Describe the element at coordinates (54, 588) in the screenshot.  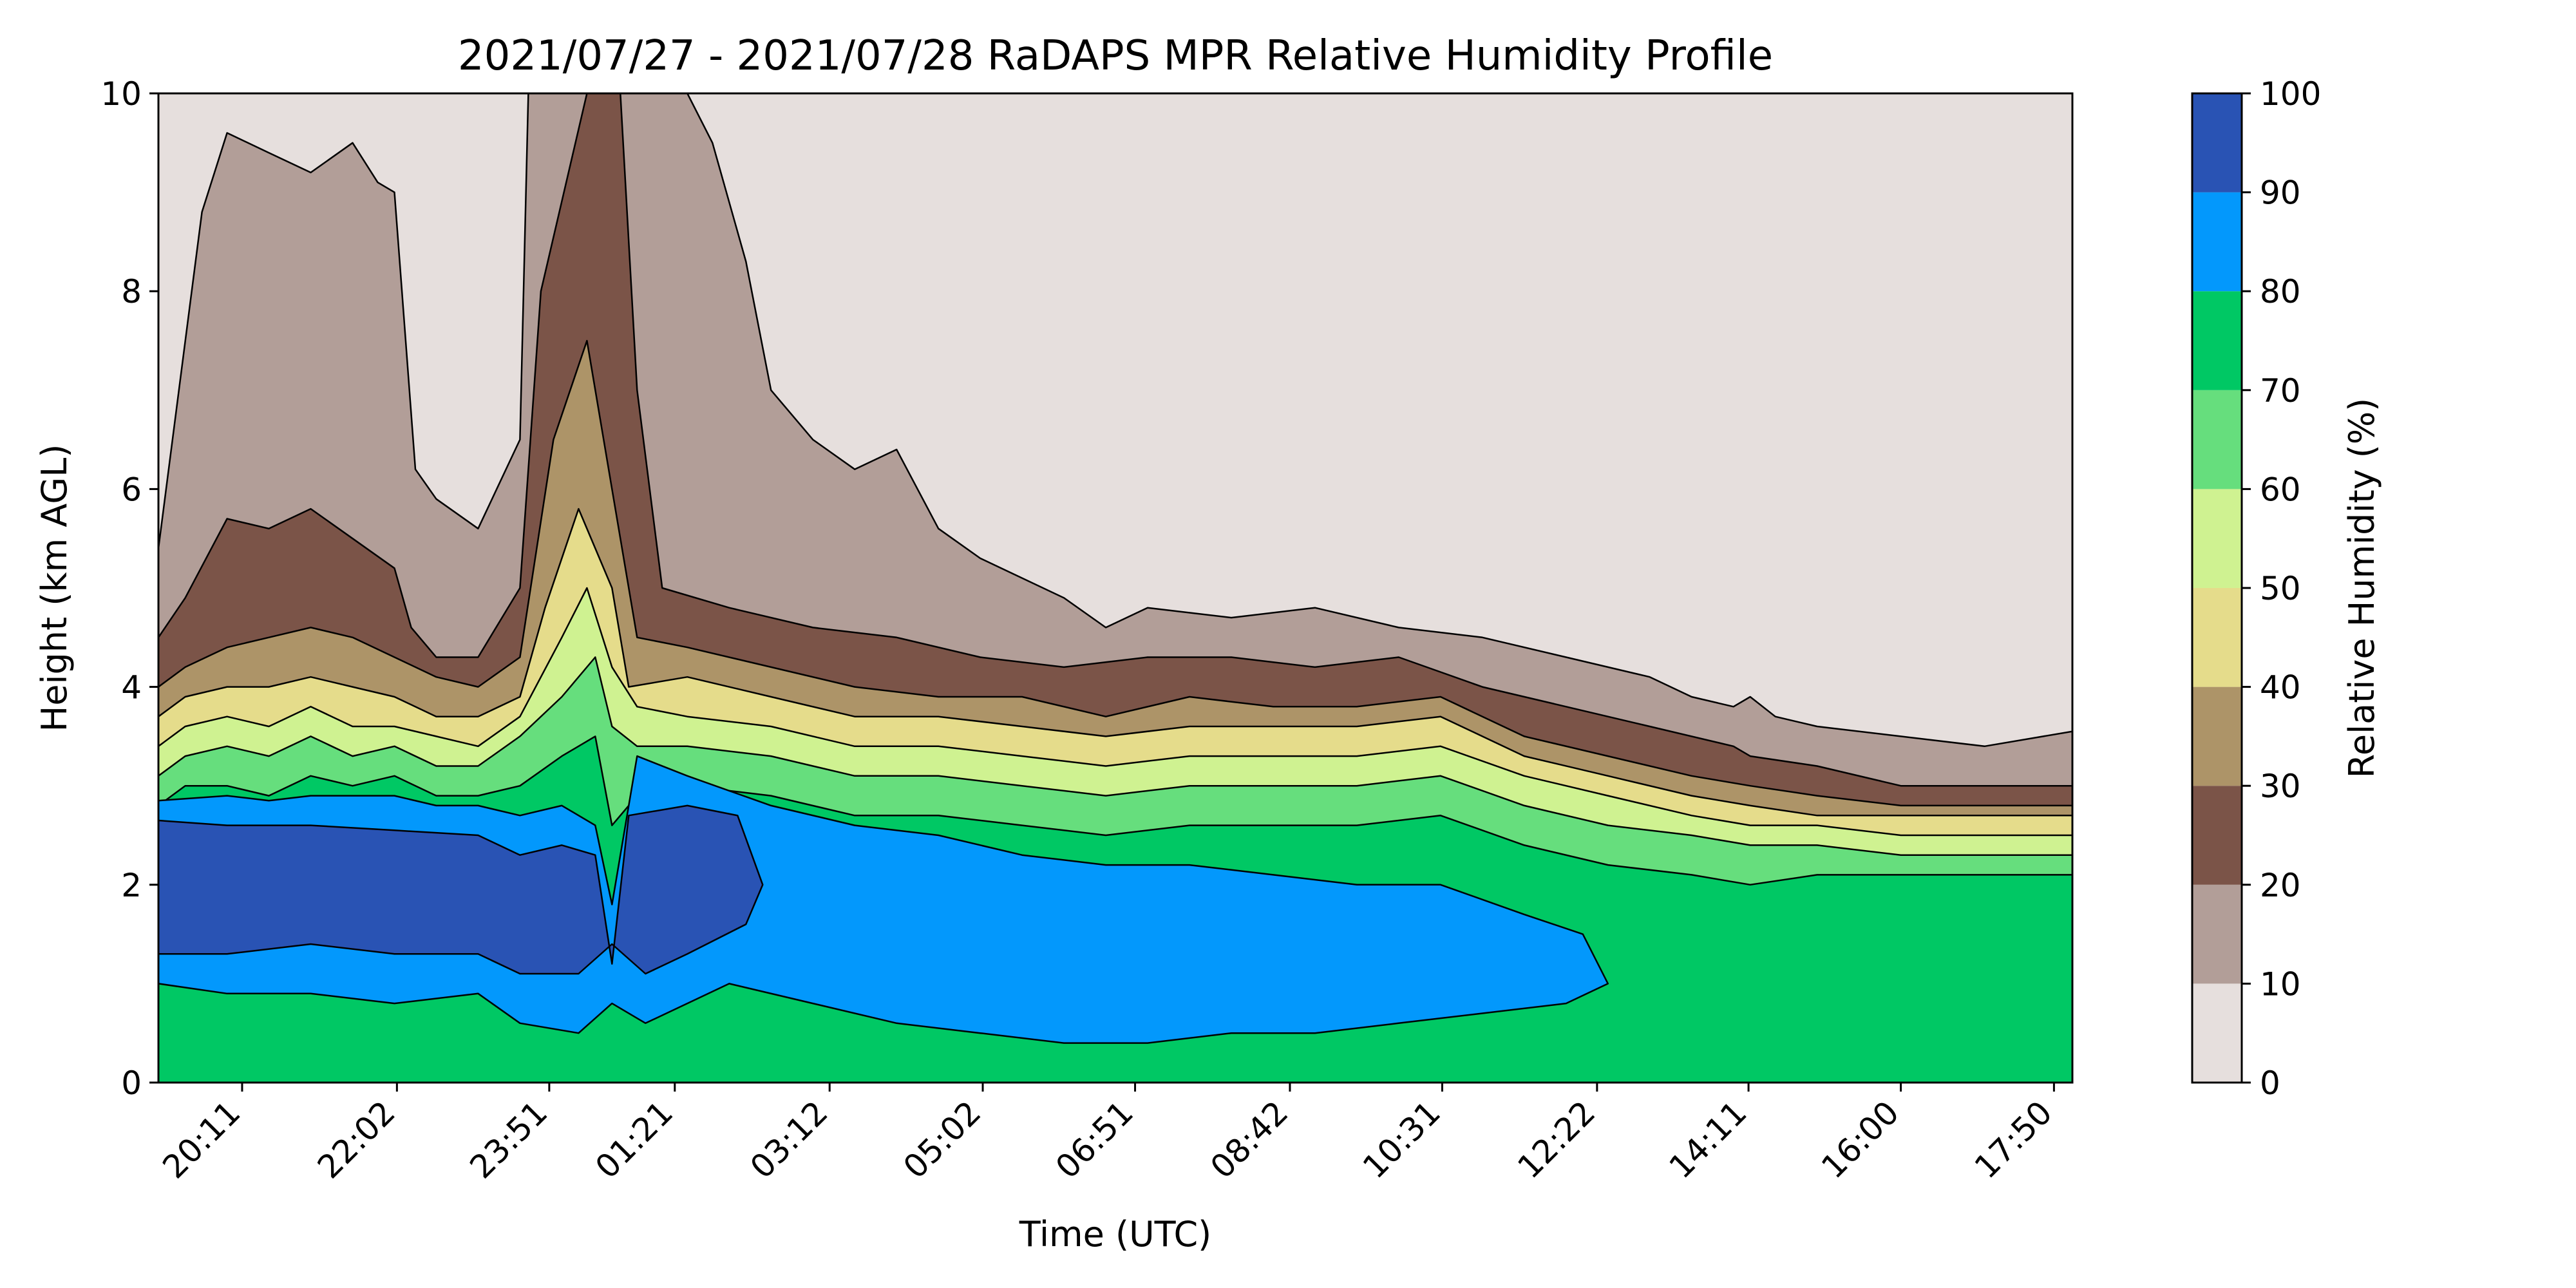
I see `y-axis-label: Height (km AGL)` at that location.